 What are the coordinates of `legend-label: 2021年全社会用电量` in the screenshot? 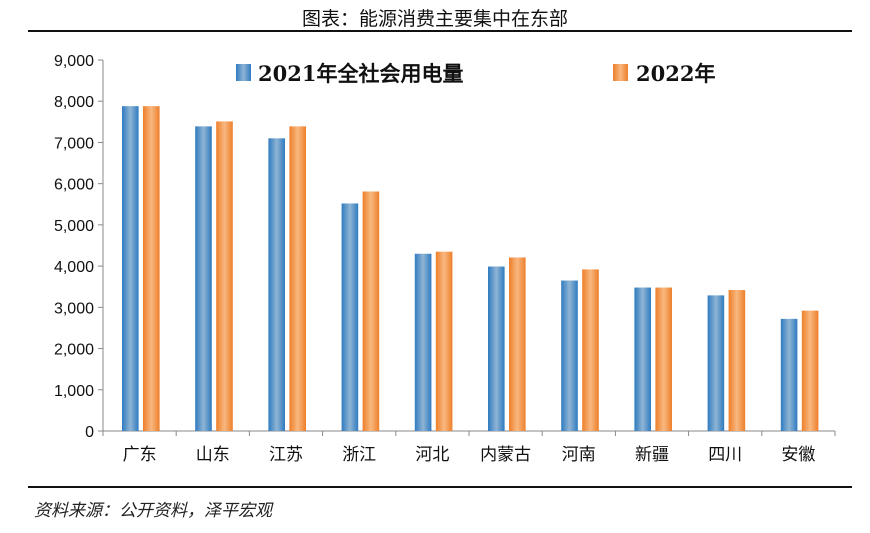 It's located at (360, 73).